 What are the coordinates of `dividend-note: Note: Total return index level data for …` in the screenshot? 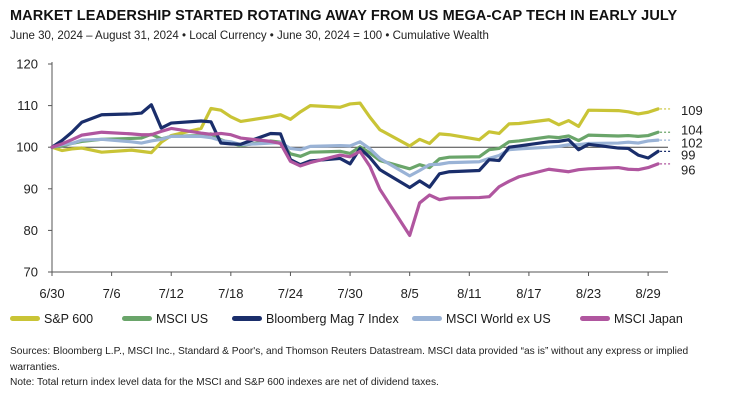 It's located at (224, 382).